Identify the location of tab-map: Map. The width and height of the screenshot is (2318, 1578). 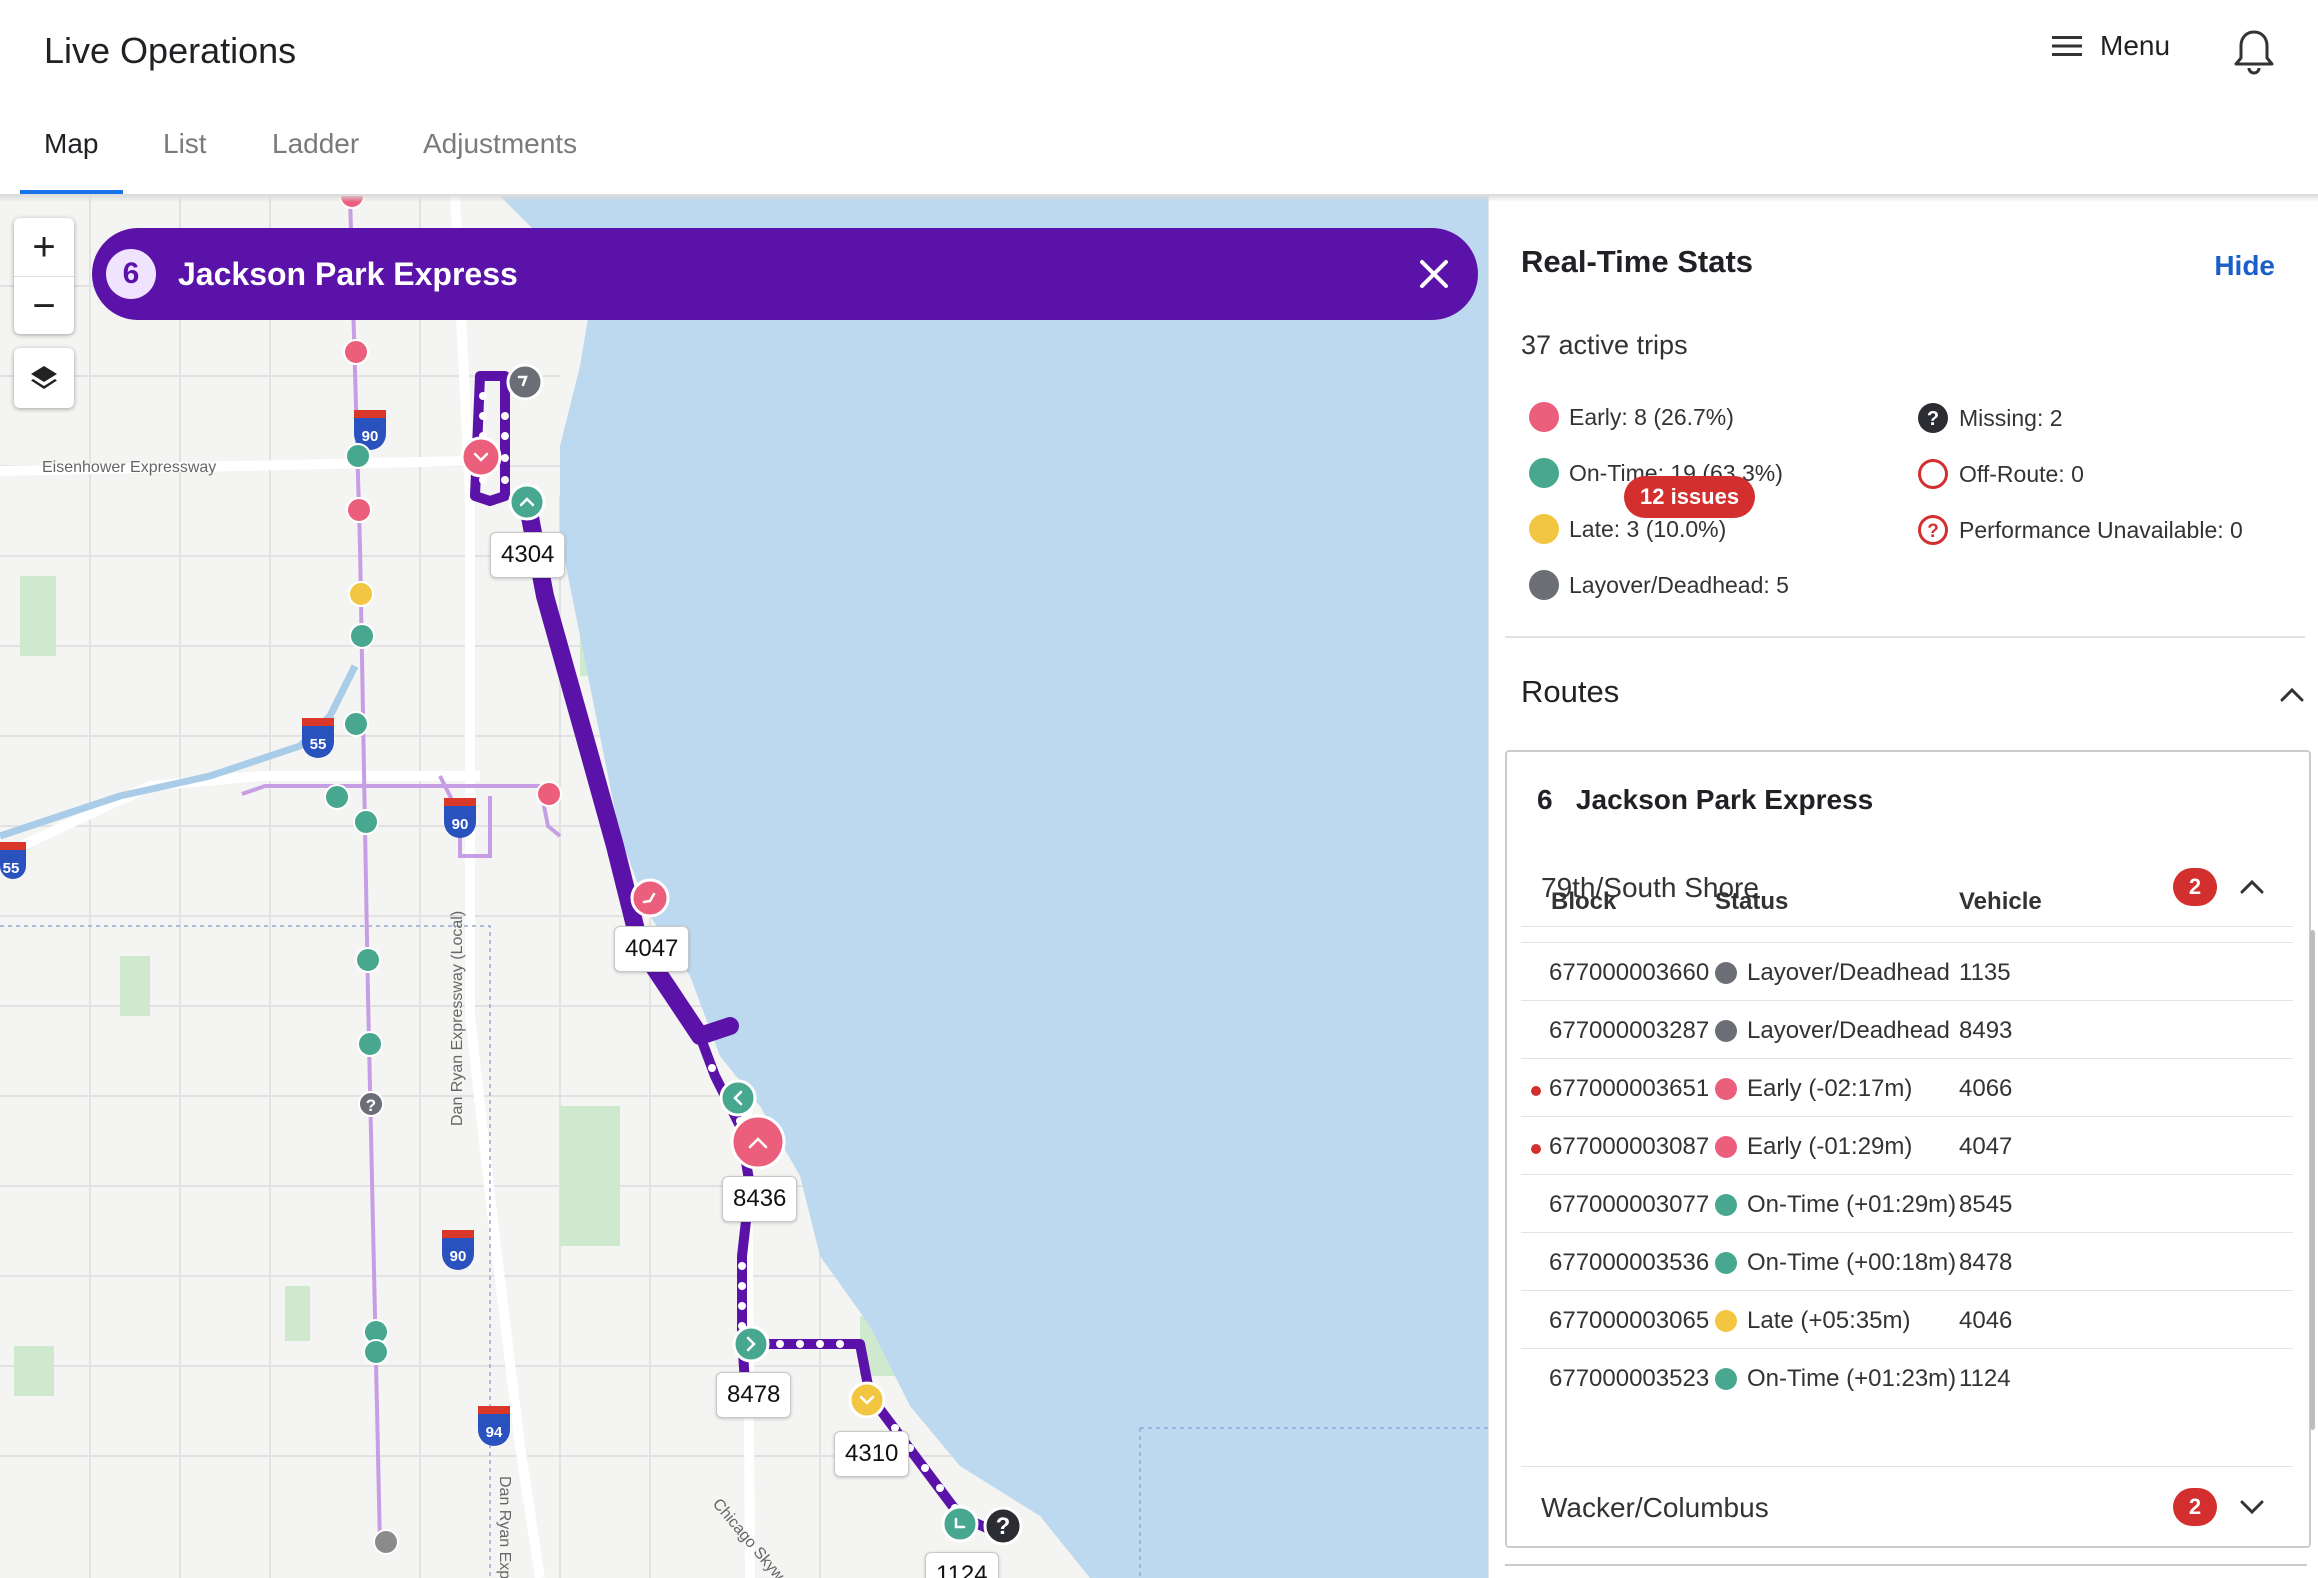
(71, 143).